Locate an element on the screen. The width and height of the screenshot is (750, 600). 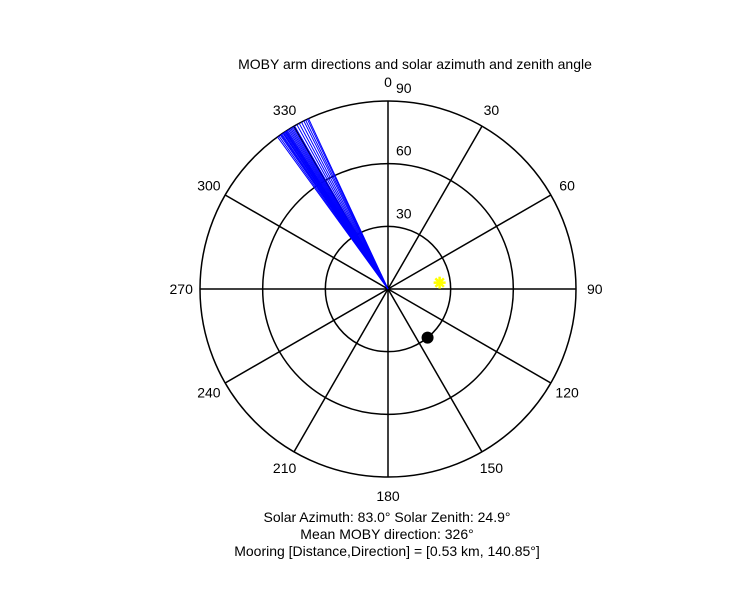
angle-label-90: 90 is located at coordinates (595, 289).